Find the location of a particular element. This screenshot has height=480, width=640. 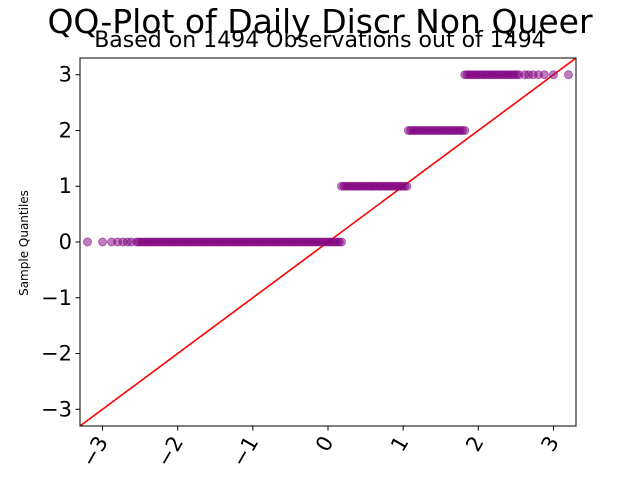

y-tick-label: 2 is located at coordinates (65, 130).